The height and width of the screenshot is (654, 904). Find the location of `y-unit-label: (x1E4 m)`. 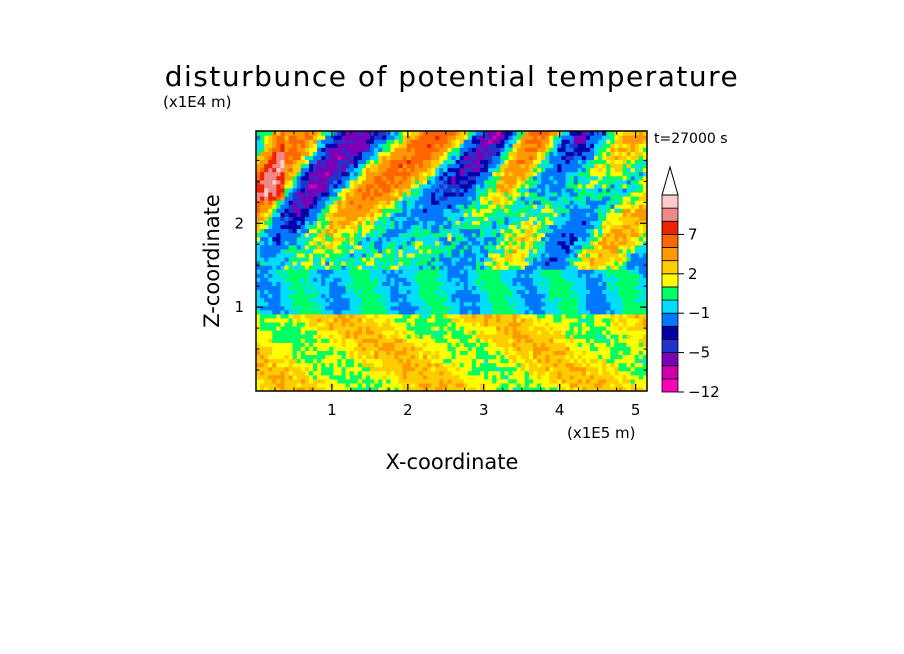

y-unit-label: (x1E4 m) is located at coordinates (197, 102).